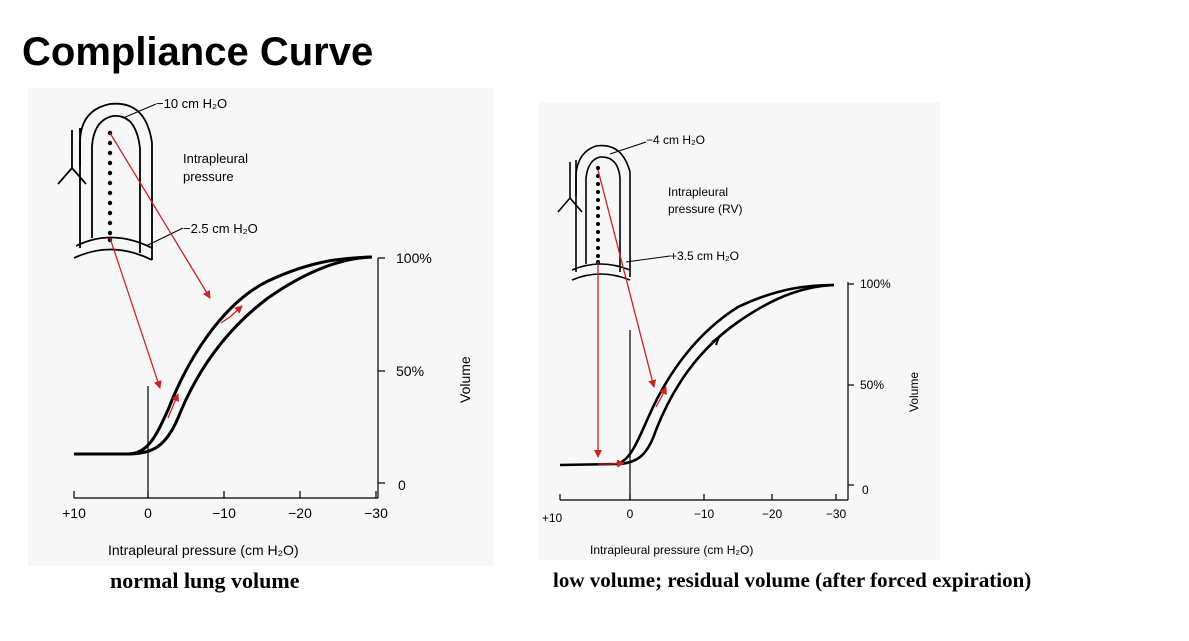  Describe the element at coordinates (191, 103) in the screenshot. I see `apex-pressure-label: −10 cm H₂O` at that location.